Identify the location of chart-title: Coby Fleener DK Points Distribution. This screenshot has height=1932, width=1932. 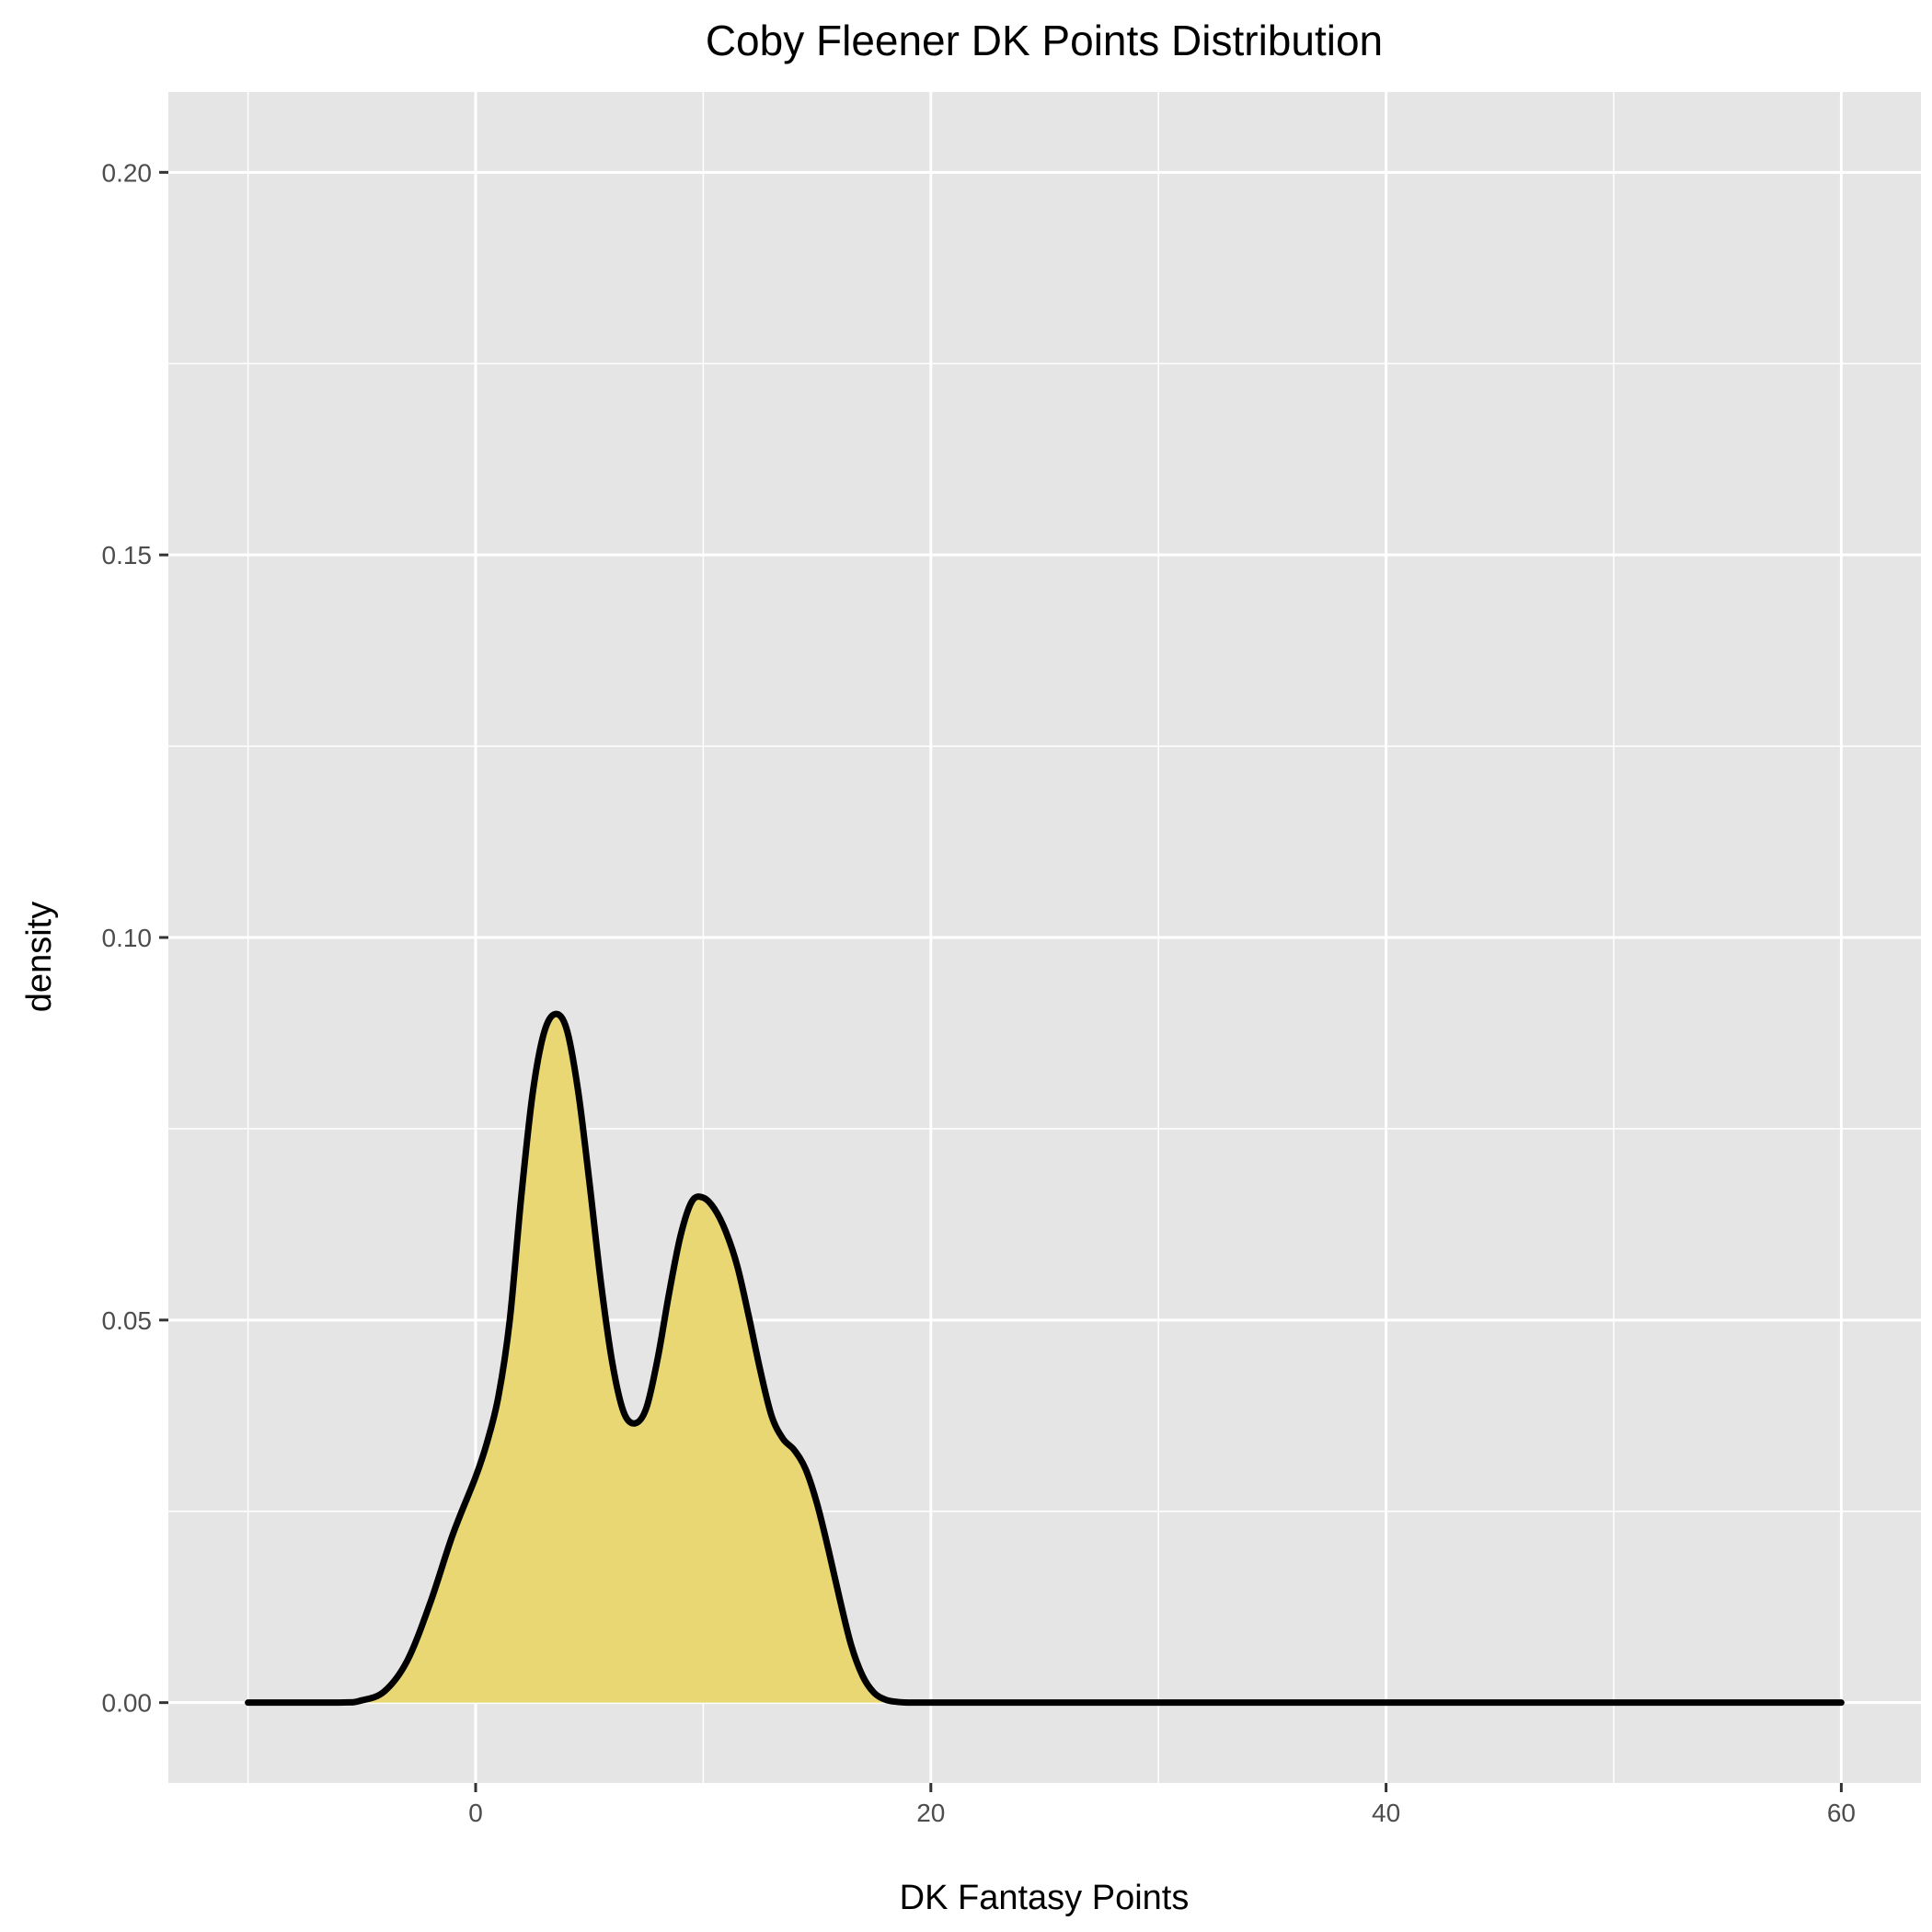
(1044, 40).